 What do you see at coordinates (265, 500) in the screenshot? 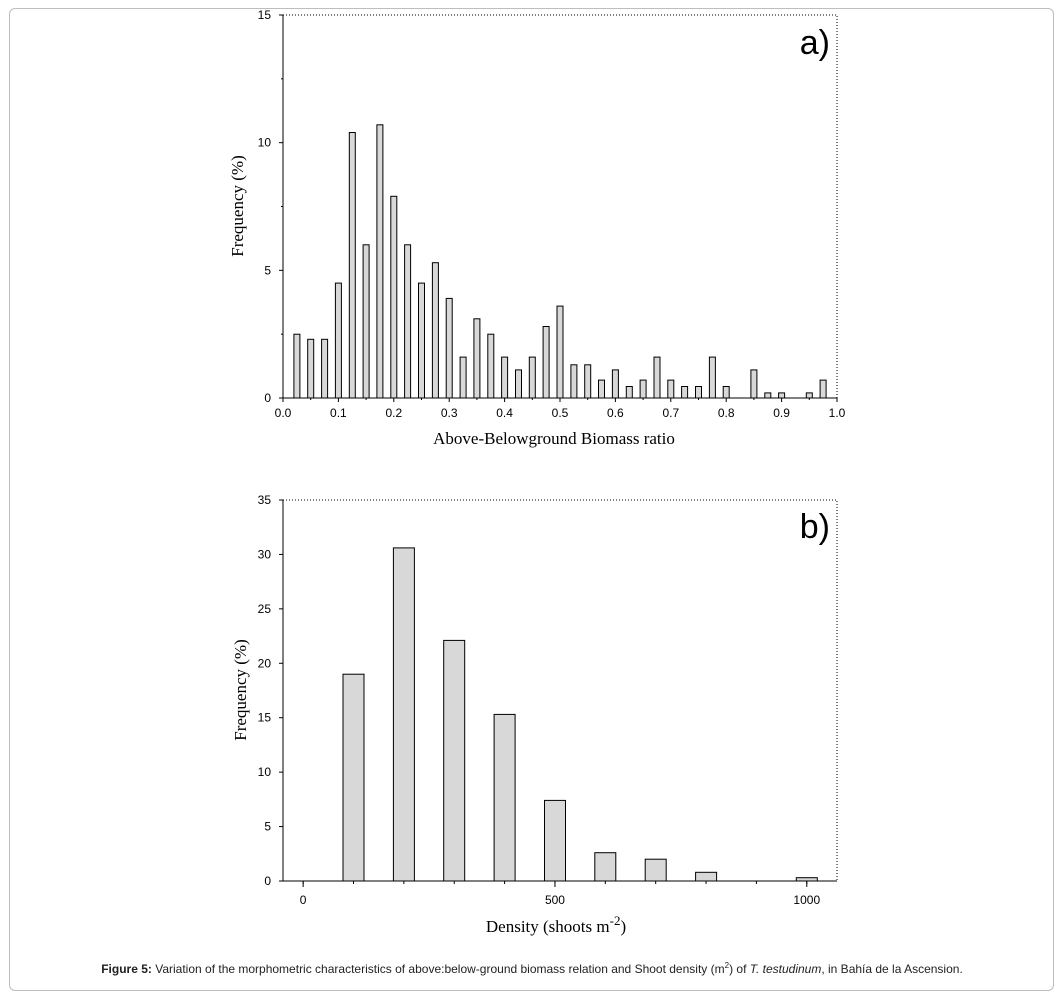
I see `y-tick-label: 35` at bounding box center [265, 500].